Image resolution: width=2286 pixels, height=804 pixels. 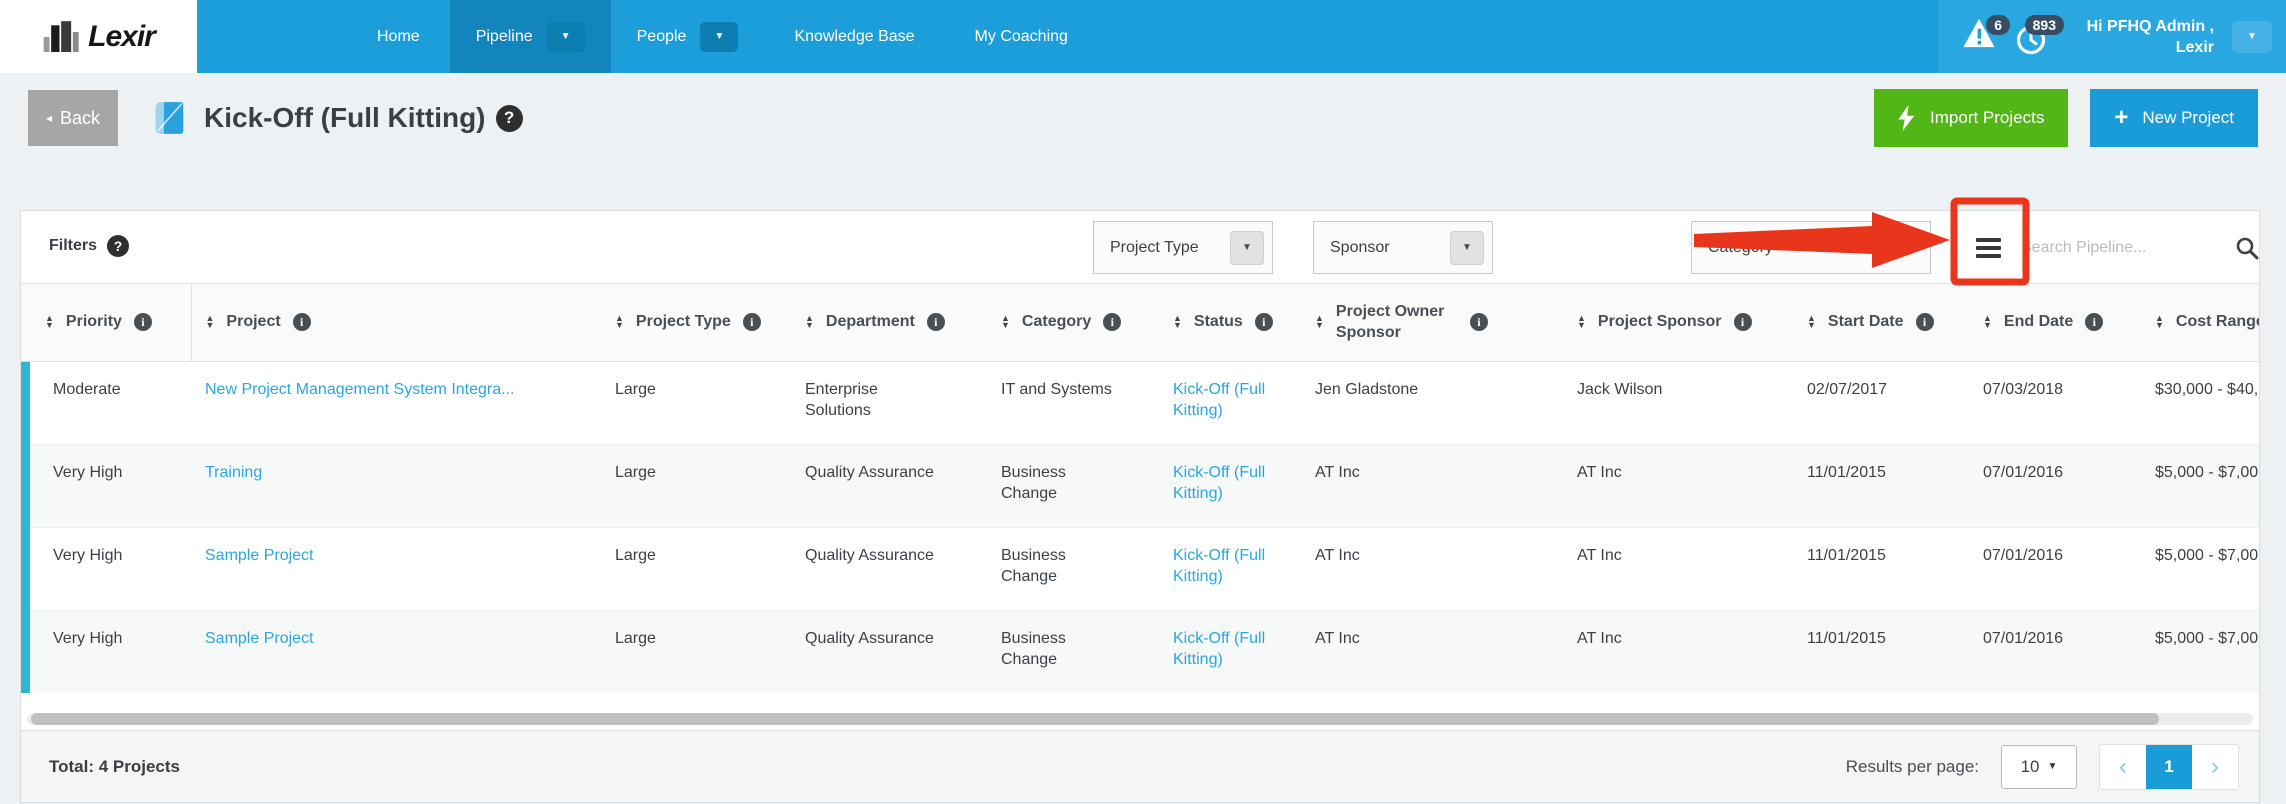 What do you see at coordinates (854, 36) in the screenshot?
I see `nav-item-knowledge-base: Knowledge Base` at bounding box center [854, 36].